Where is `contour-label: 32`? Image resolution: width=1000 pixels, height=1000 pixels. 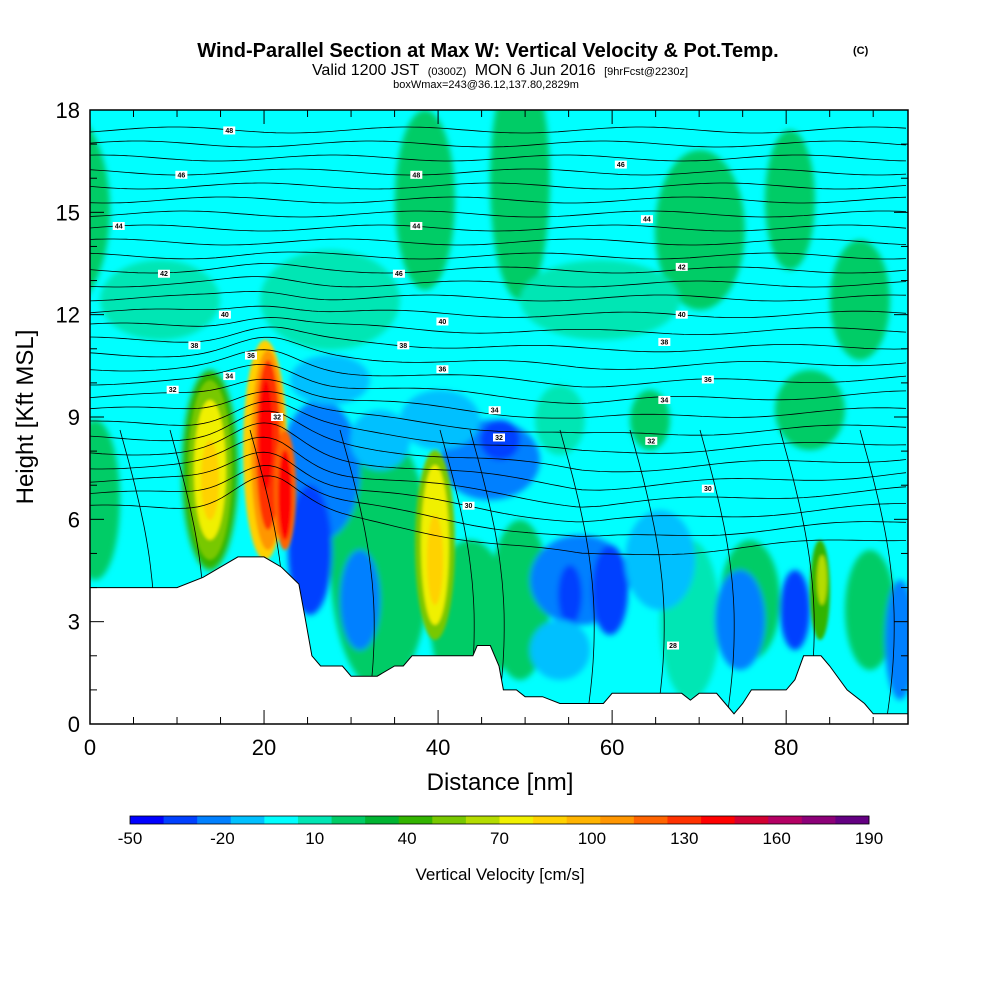
contour-label: 32 is located at coordinates (173, 390).